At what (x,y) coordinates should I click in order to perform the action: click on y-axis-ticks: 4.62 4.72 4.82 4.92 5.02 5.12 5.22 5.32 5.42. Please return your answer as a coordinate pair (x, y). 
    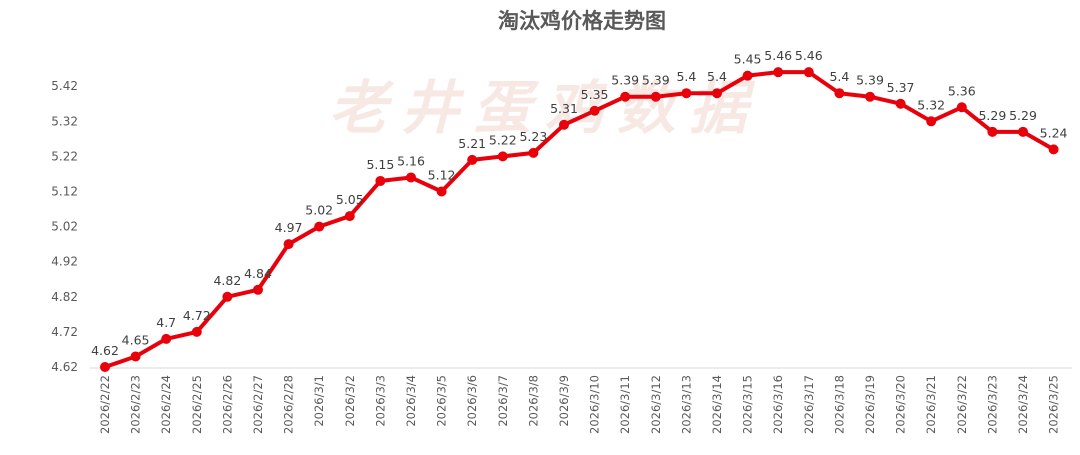
    Looking at the image, I should click on (64, 226).